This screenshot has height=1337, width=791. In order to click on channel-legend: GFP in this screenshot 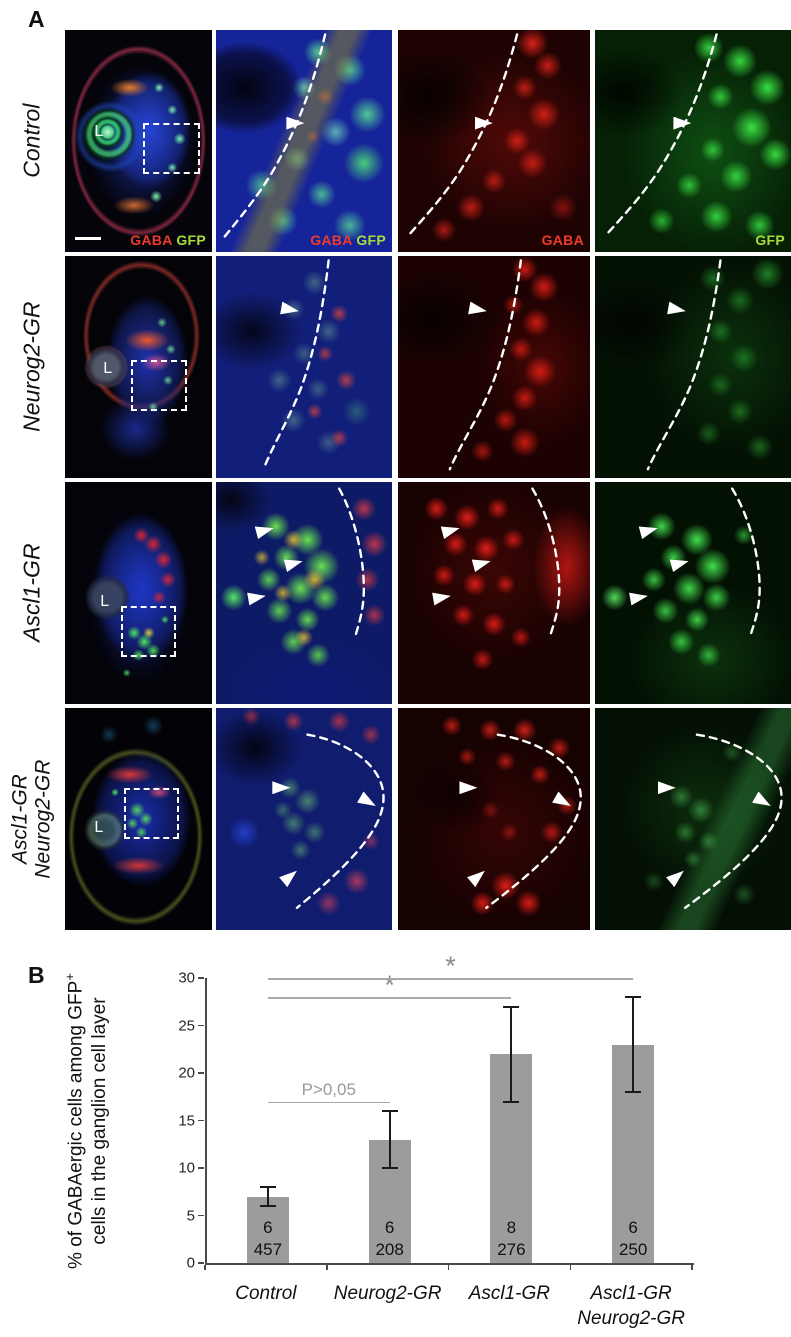, I will do `click(770, 240)`.